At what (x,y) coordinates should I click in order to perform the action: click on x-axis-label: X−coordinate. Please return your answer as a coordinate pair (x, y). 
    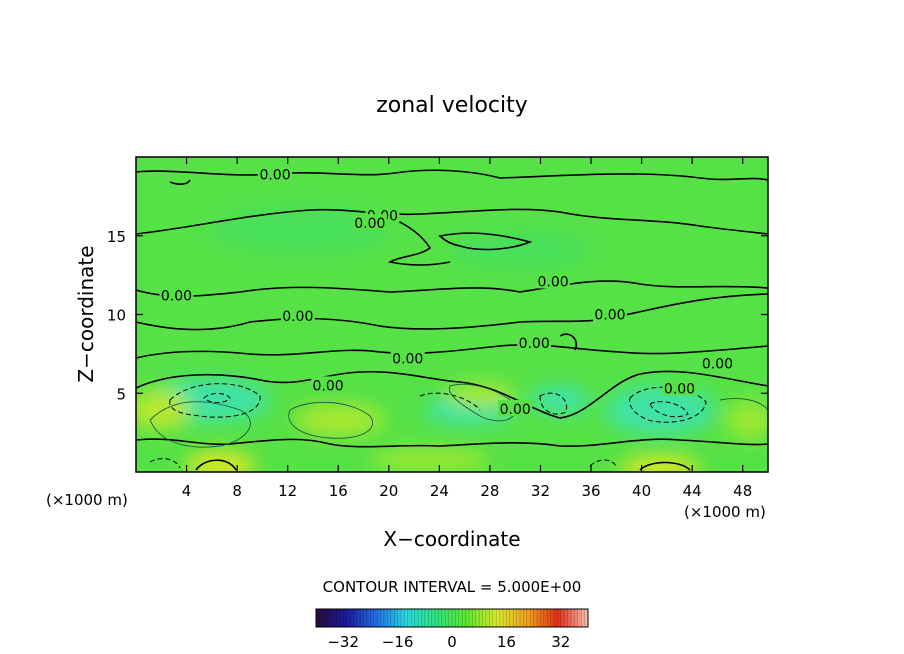
    Looking at the image, I should click on (451, 539).